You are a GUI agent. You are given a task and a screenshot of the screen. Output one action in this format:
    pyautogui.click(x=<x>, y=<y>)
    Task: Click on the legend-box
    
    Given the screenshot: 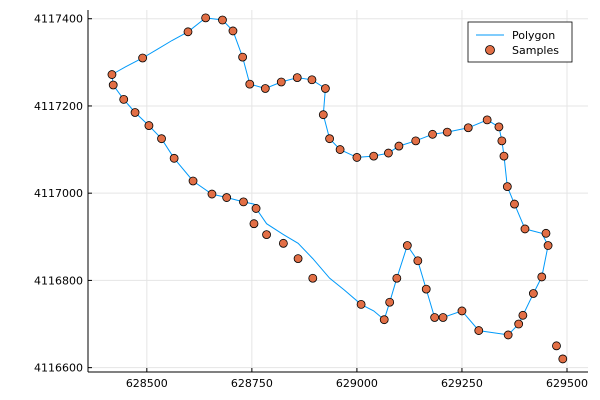 What is the action you would take?
    pyautogui.click(x=520, y=42)
    